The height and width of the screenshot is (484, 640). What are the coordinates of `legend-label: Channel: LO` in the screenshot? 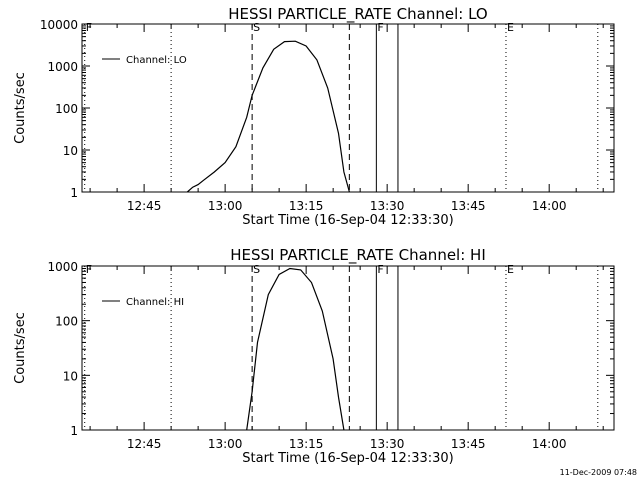 It's located at (156, 60).